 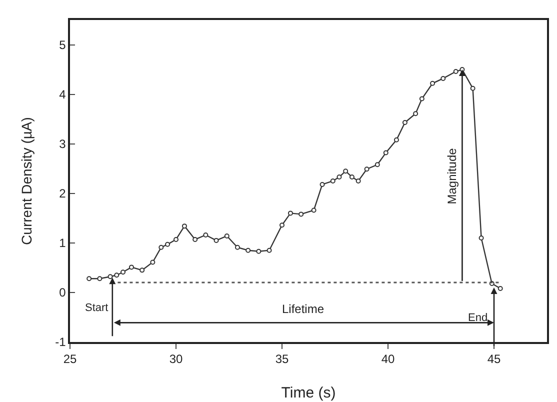 What do you see at coordinates (62, 144) in the screenshot?
I see `y-tick-label: 3` at bounding box center [62, 144].